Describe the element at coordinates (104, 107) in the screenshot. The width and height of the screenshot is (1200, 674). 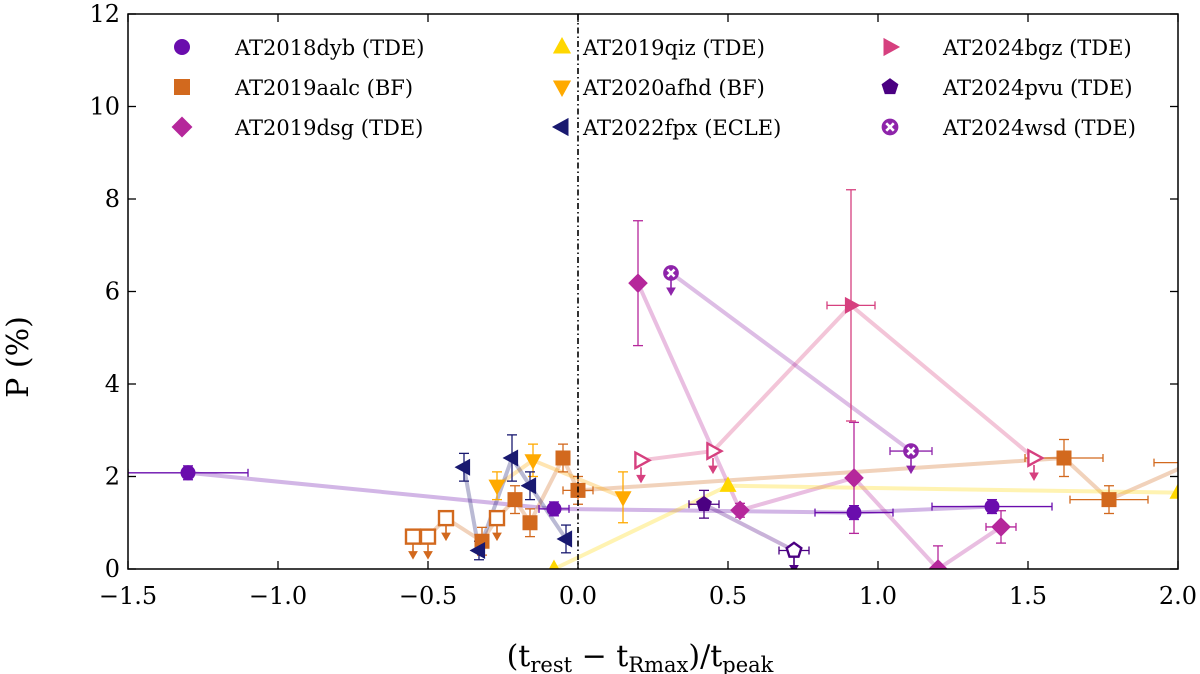
I see `y-tick-label-5: 10` at that location.